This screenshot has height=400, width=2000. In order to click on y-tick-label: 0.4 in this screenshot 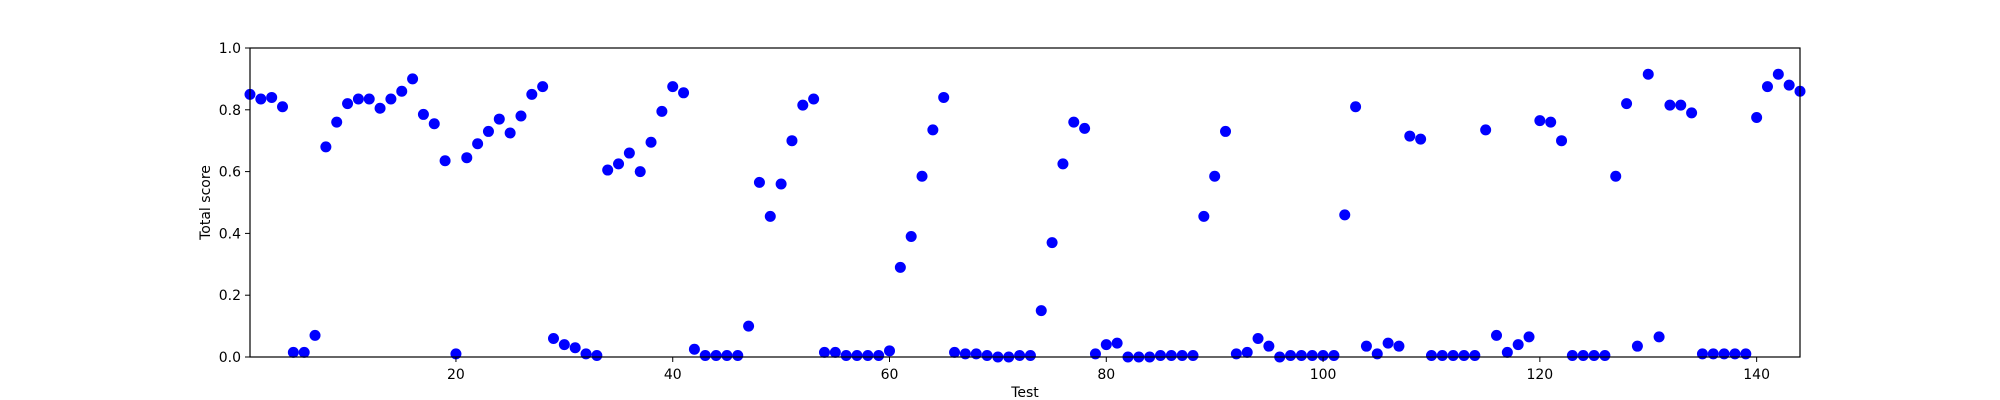, I will do `click(230, 234)`.